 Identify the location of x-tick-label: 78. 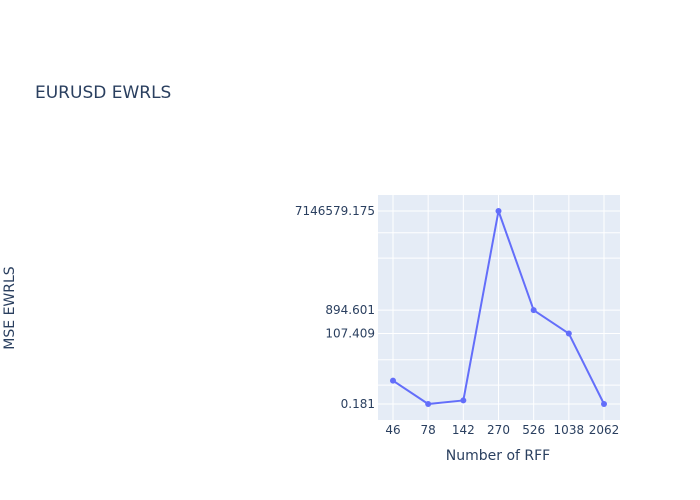
(428, 430).